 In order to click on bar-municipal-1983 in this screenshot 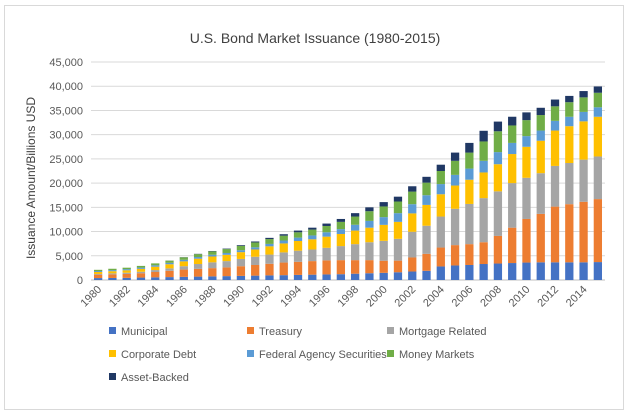, I will do `click(141, 278)`.